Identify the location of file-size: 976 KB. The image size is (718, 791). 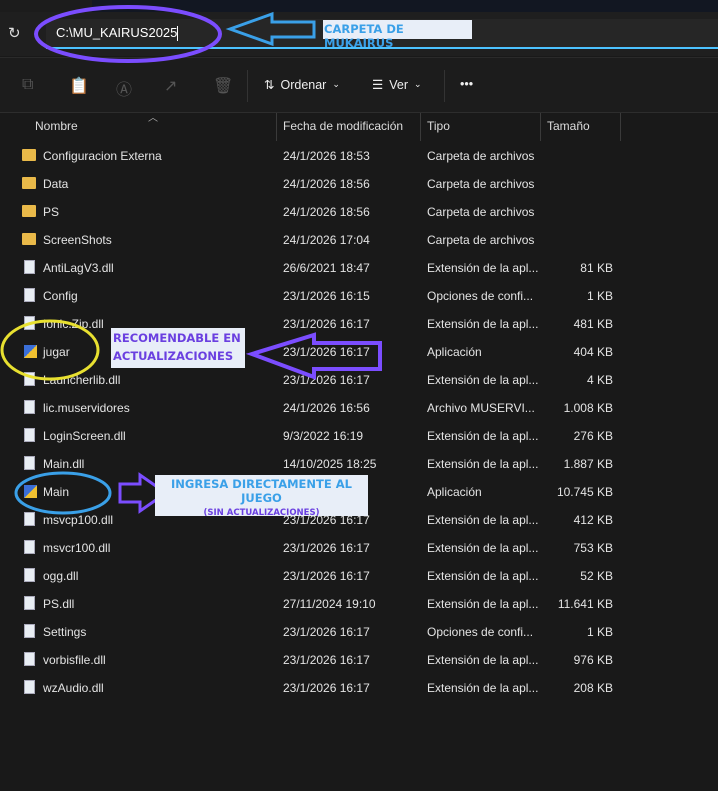
(593, 660).